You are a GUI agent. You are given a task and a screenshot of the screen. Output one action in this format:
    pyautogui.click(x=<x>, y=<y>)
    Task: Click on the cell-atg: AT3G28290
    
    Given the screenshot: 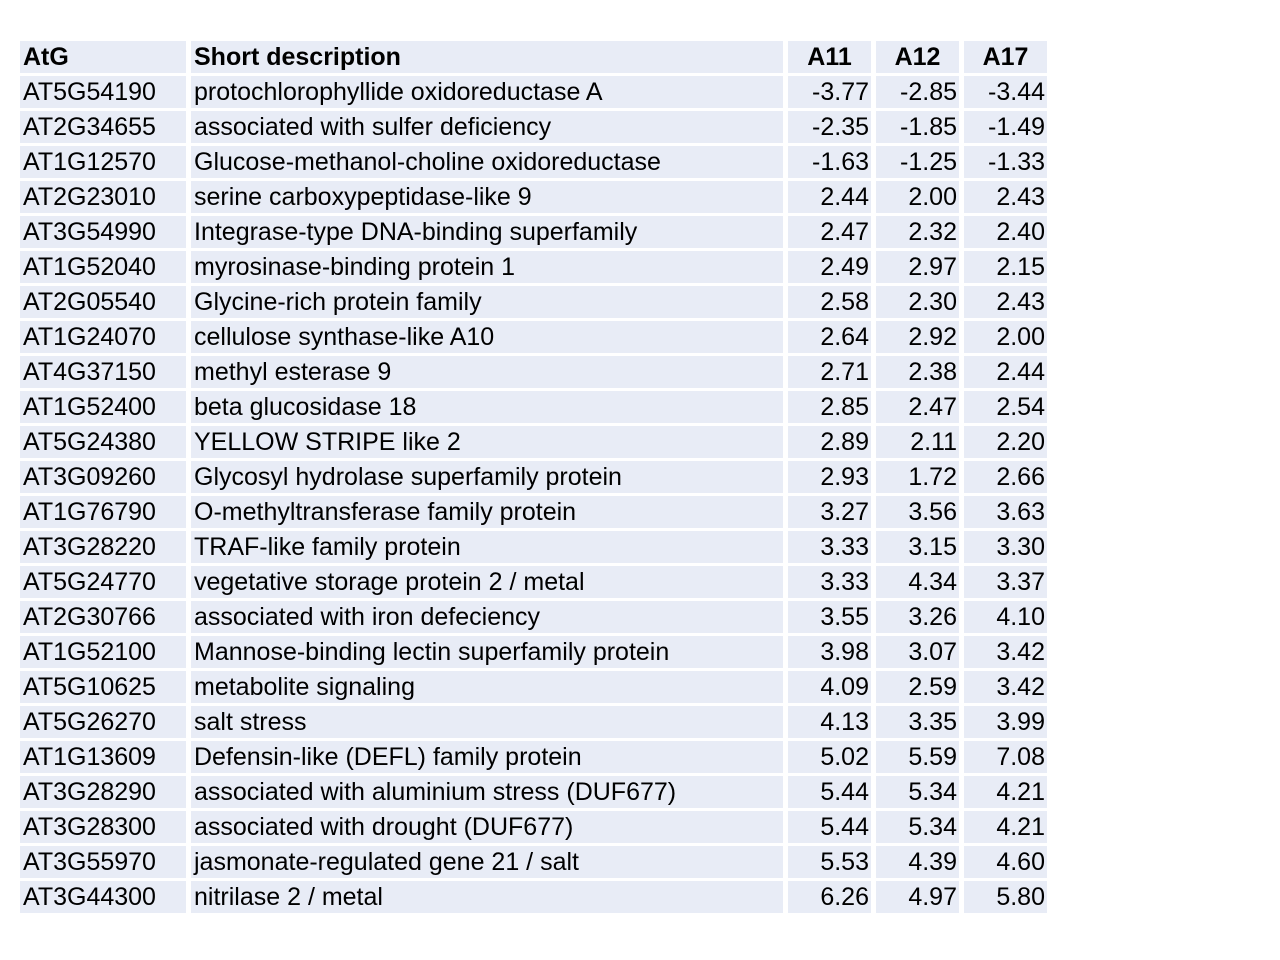 What is the action you would take?
    pyautogui.click(x=105, y=792)
    